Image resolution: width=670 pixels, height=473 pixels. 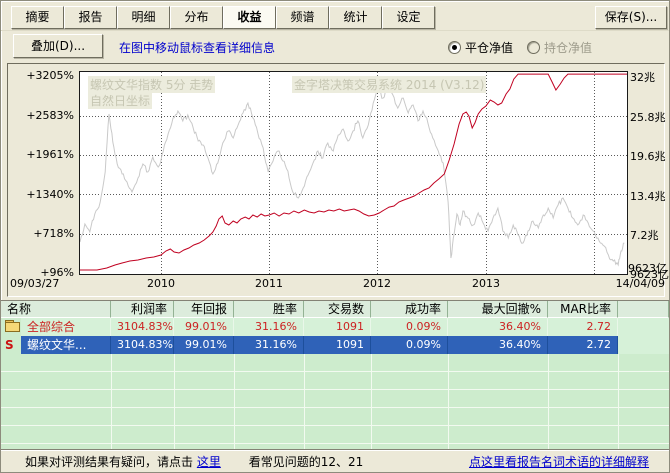 I want to click on column-header-filler, so click(x=643, y=309).